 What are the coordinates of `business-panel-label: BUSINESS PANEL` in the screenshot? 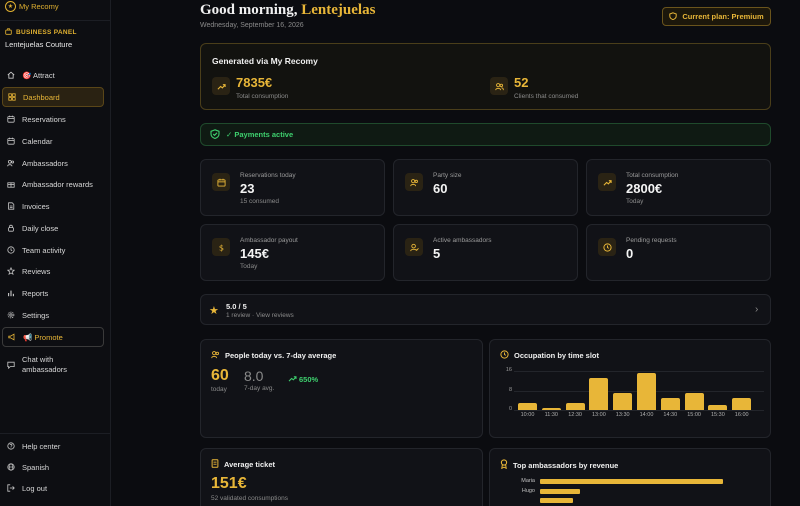 It's located at (41, 32).